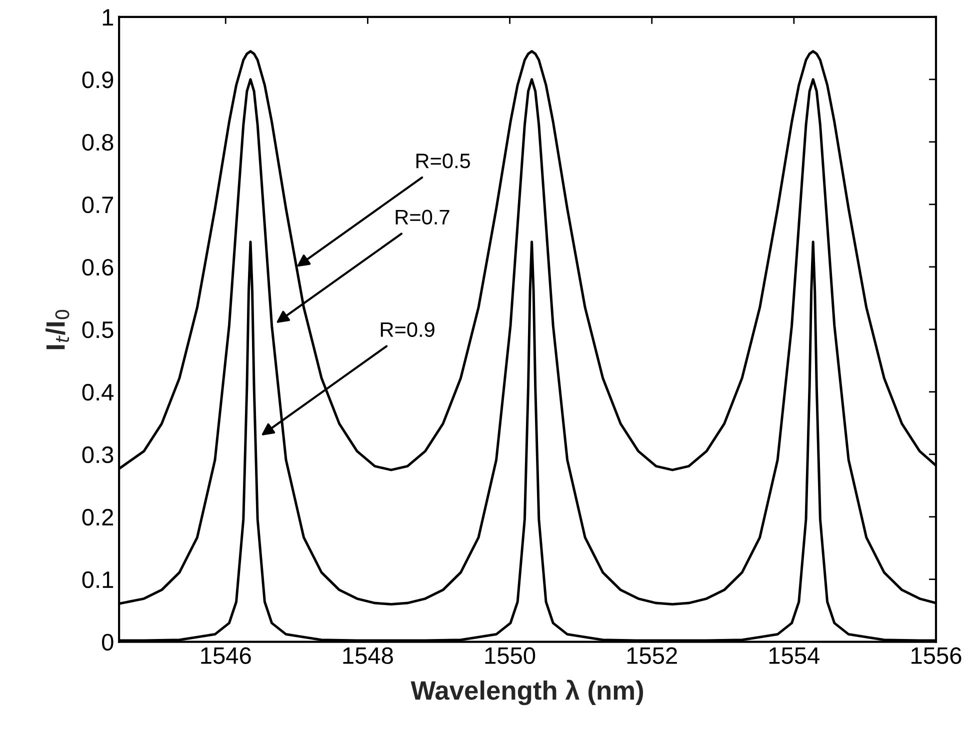  Describe the element at coordinates (108, 642) in the screenshot. I see `y-tick-label: 0` at that location.